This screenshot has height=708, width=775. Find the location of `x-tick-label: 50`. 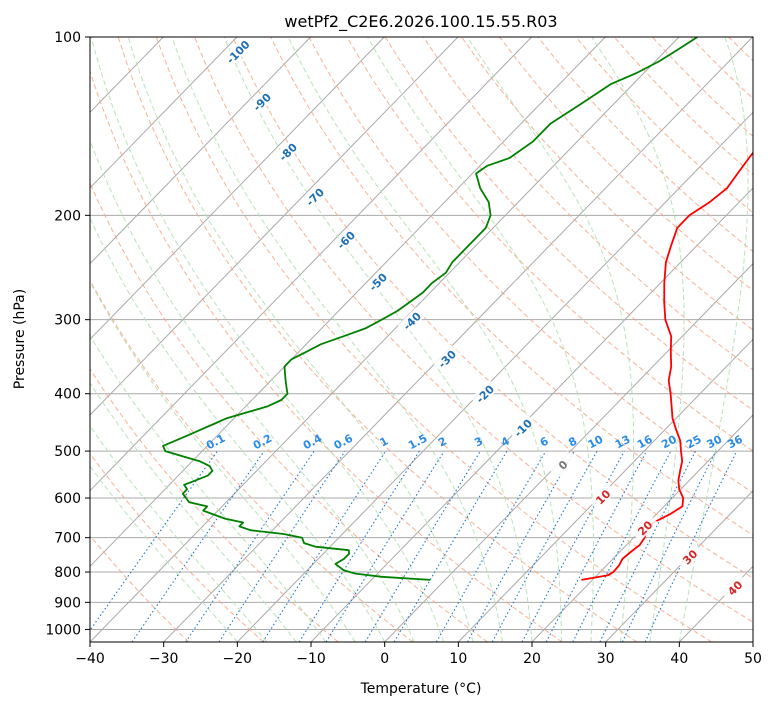

x-tick-label: 50 is located at coordinates (753, 659).